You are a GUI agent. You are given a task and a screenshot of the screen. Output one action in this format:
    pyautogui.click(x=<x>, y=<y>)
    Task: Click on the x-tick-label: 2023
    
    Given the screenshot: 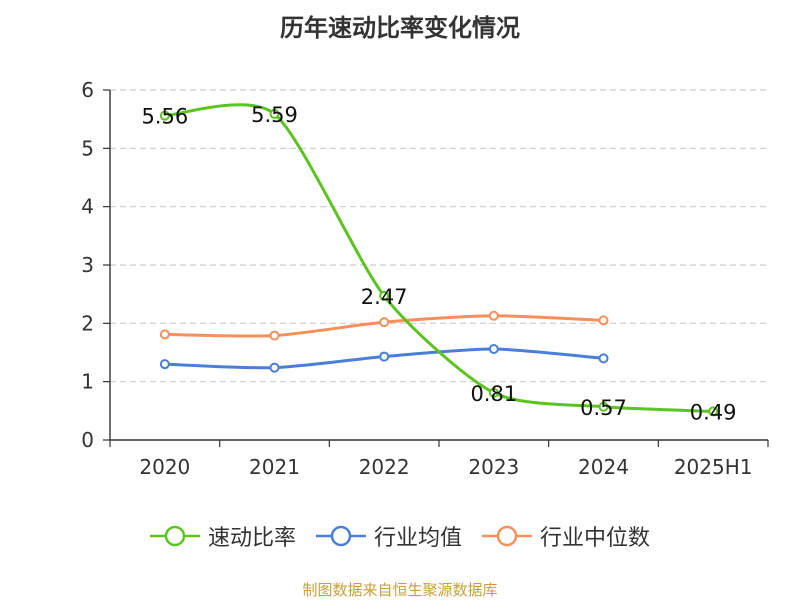 What is the action you would take?
    pyautogui.click(x=493, y=467)
    